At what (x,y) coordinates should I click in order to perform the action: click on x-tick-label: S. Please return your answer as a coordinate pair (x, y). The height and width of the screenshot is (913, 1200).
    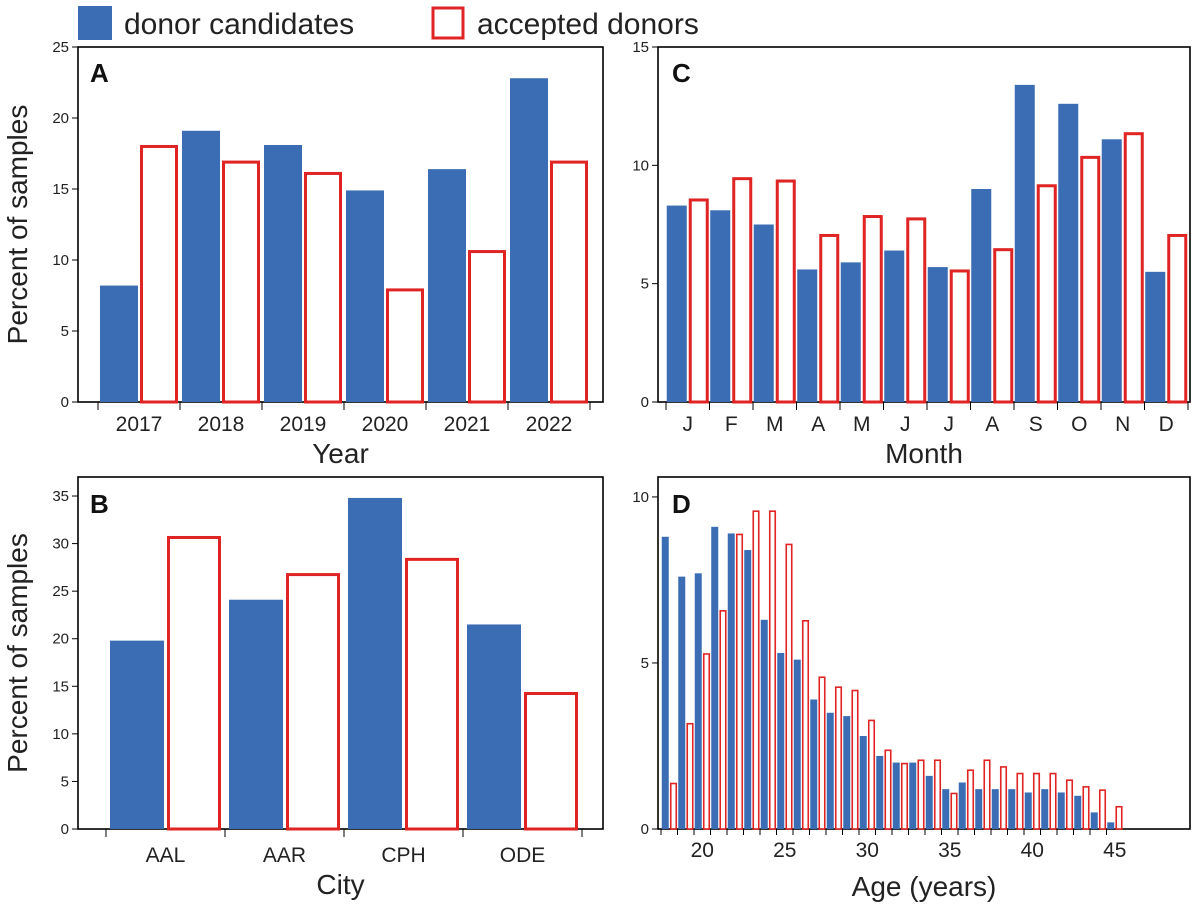
    Looking at the image, I should click on (1036, 424).